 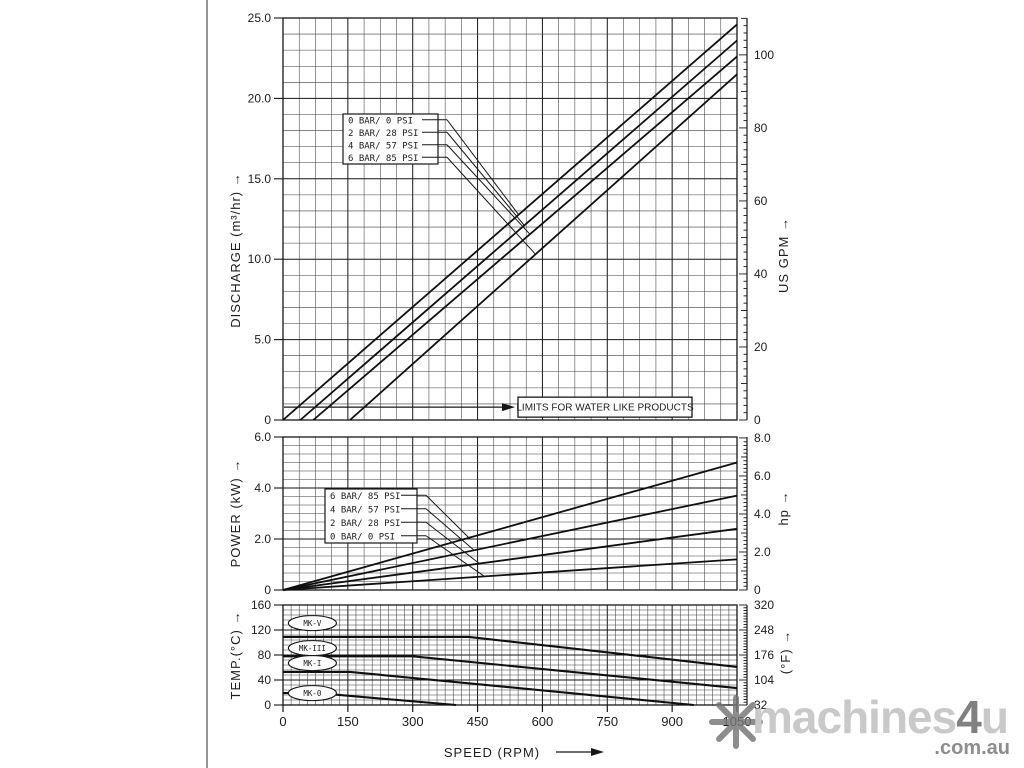 I want to click on x-axis-title: SPEED (RPM), so click(x=492, y=752).